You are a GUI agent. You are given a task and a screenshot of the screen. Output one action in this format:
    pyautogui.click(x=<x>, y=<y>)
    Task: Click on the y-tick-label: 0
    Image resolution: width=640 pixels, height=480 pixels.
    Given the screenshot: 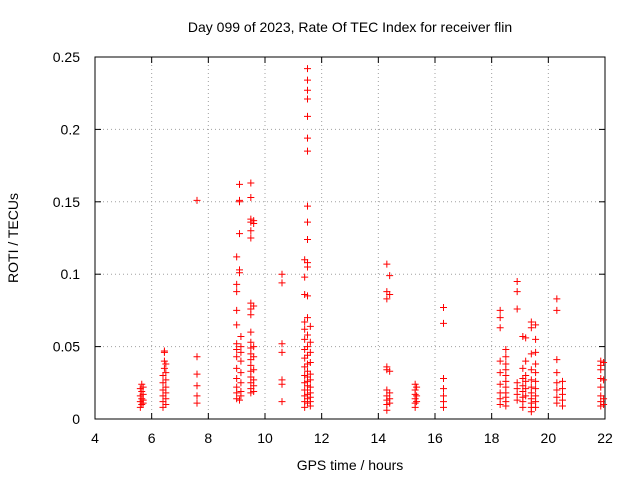 What is the action you would take?
    pyautogui.click(x=76, y=419)
    